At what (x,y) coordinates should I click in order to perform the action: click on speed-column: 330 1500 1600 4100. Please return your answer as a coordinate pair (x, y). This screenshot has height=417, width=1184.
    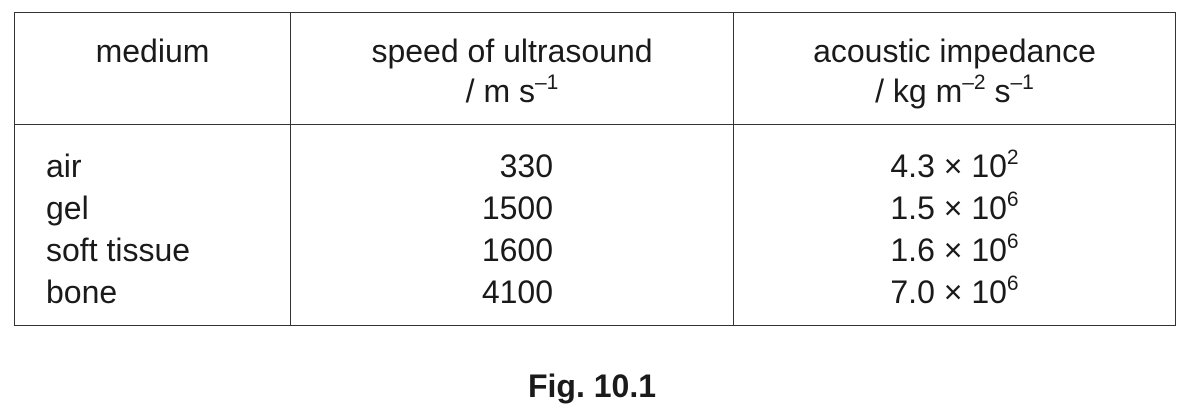
    Looking at the image, I should click on (422, 229).